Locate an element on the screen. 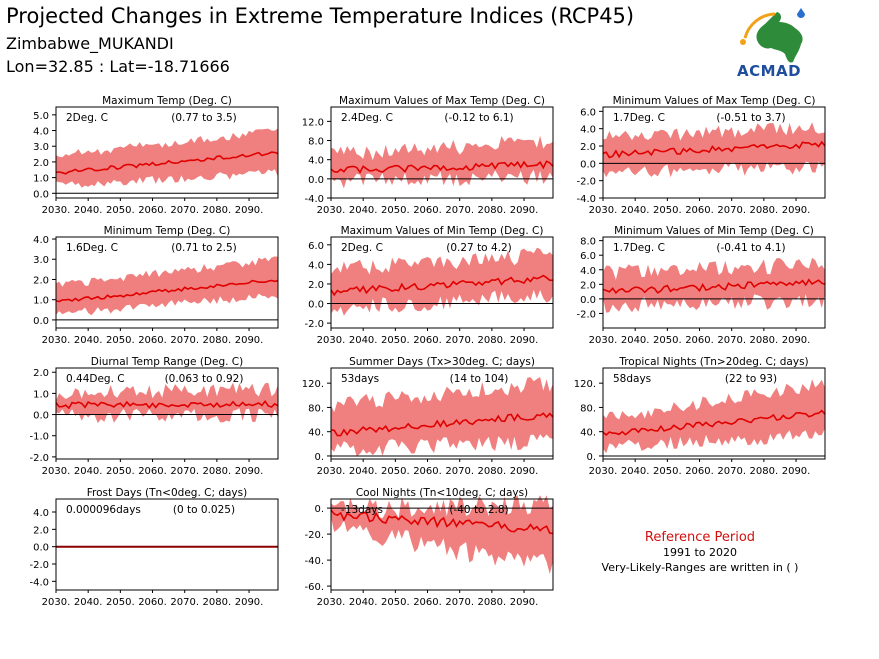 This screenshot has height=659, width=879. summary-value: 1.6Deg. C is located at coordinates (92, 248).